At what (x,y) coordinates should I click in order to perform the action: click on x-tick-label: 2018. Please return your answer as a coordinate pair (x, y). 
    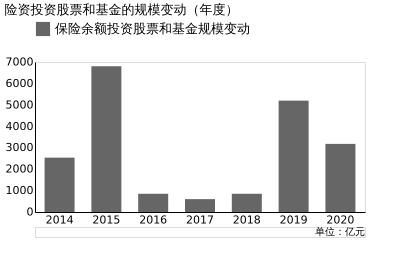
    Looking at the image, I should click on (246, 220).